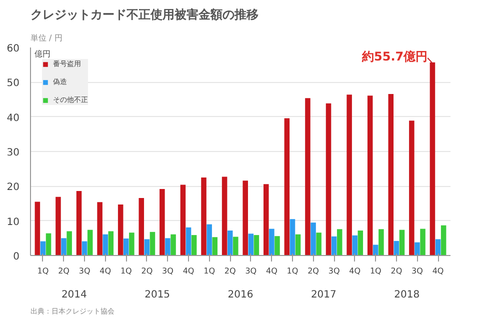 Image resolution: width=480 pixels, height=320 pixels. Describe the element at coordinates (13, 118) in the screenshot. I see `y-tick-label: 40` at that location.